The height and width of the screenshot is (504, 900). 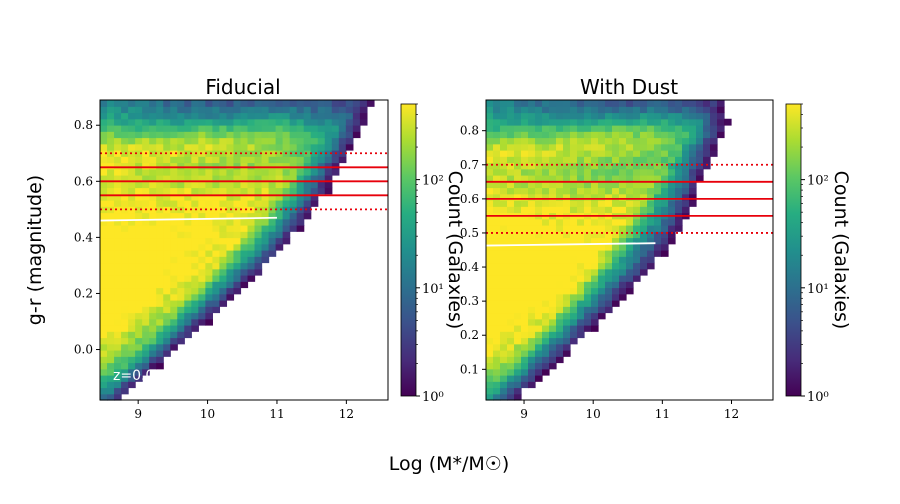 I want to click on x-tick-label: 11, so click(x=276, y=414).